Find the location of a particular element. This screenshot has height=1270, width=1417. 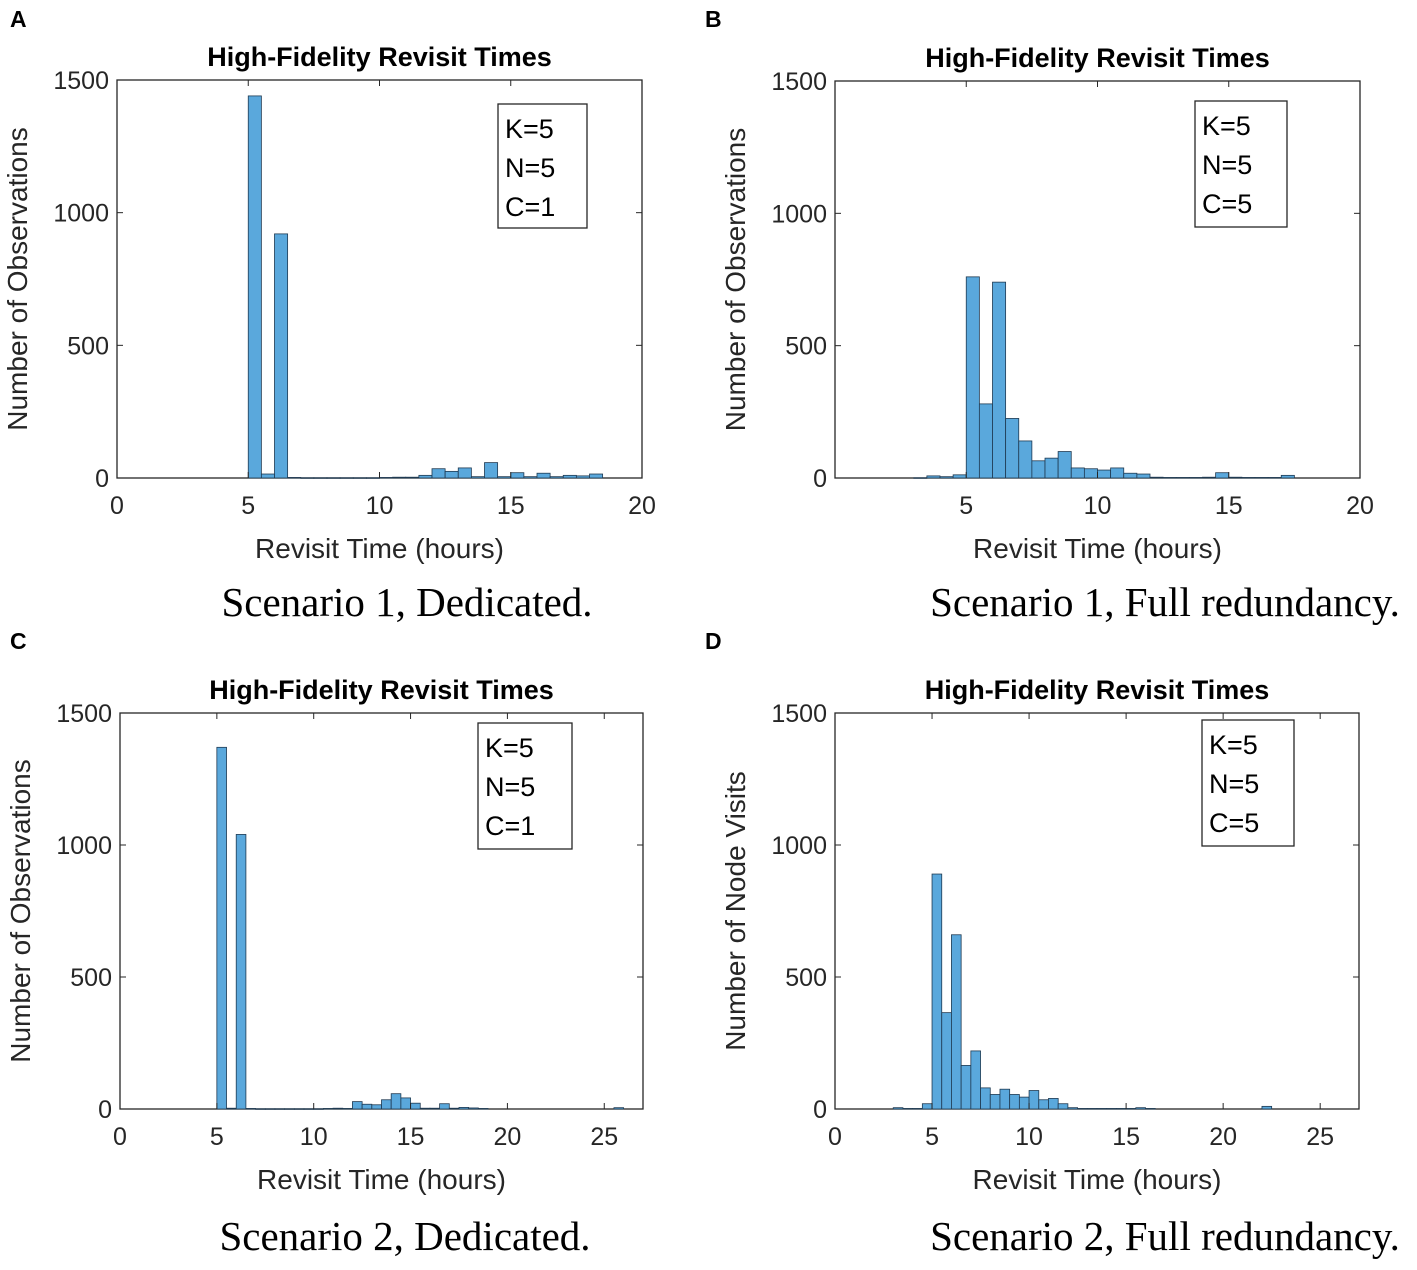

legend-box is located at coordinates (542, 166).